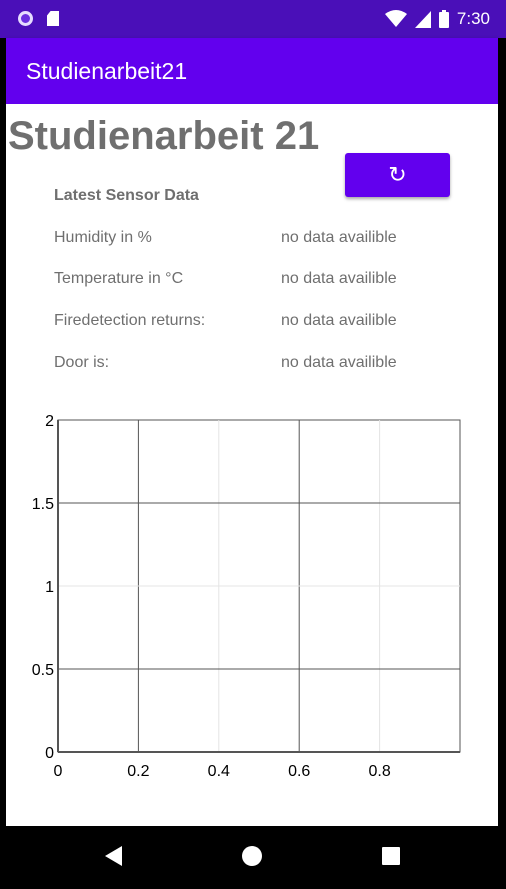 This screenshot has height=889, width=506. Describe the element at coordinates (391, 856) in the screenshot. I see `recents-icon` at that location.